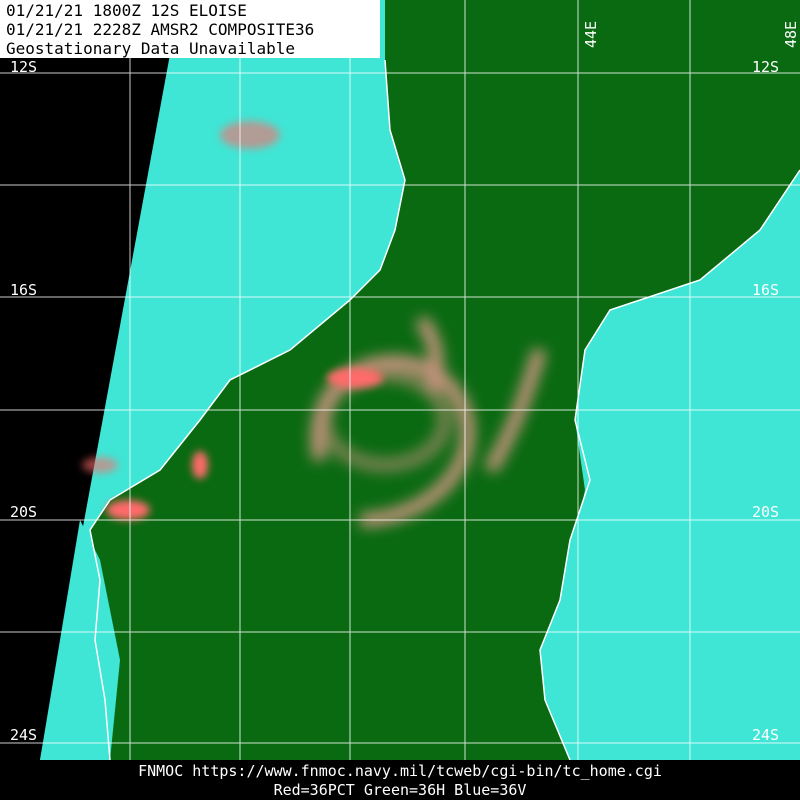 The height and width of the screenshot is (800, 800). What do you see at coordinates (126, 10) in the screenshot?
I see `header-line: 01/21/21 1800Z 12S ELOISE` at bounding box center [126, 10].